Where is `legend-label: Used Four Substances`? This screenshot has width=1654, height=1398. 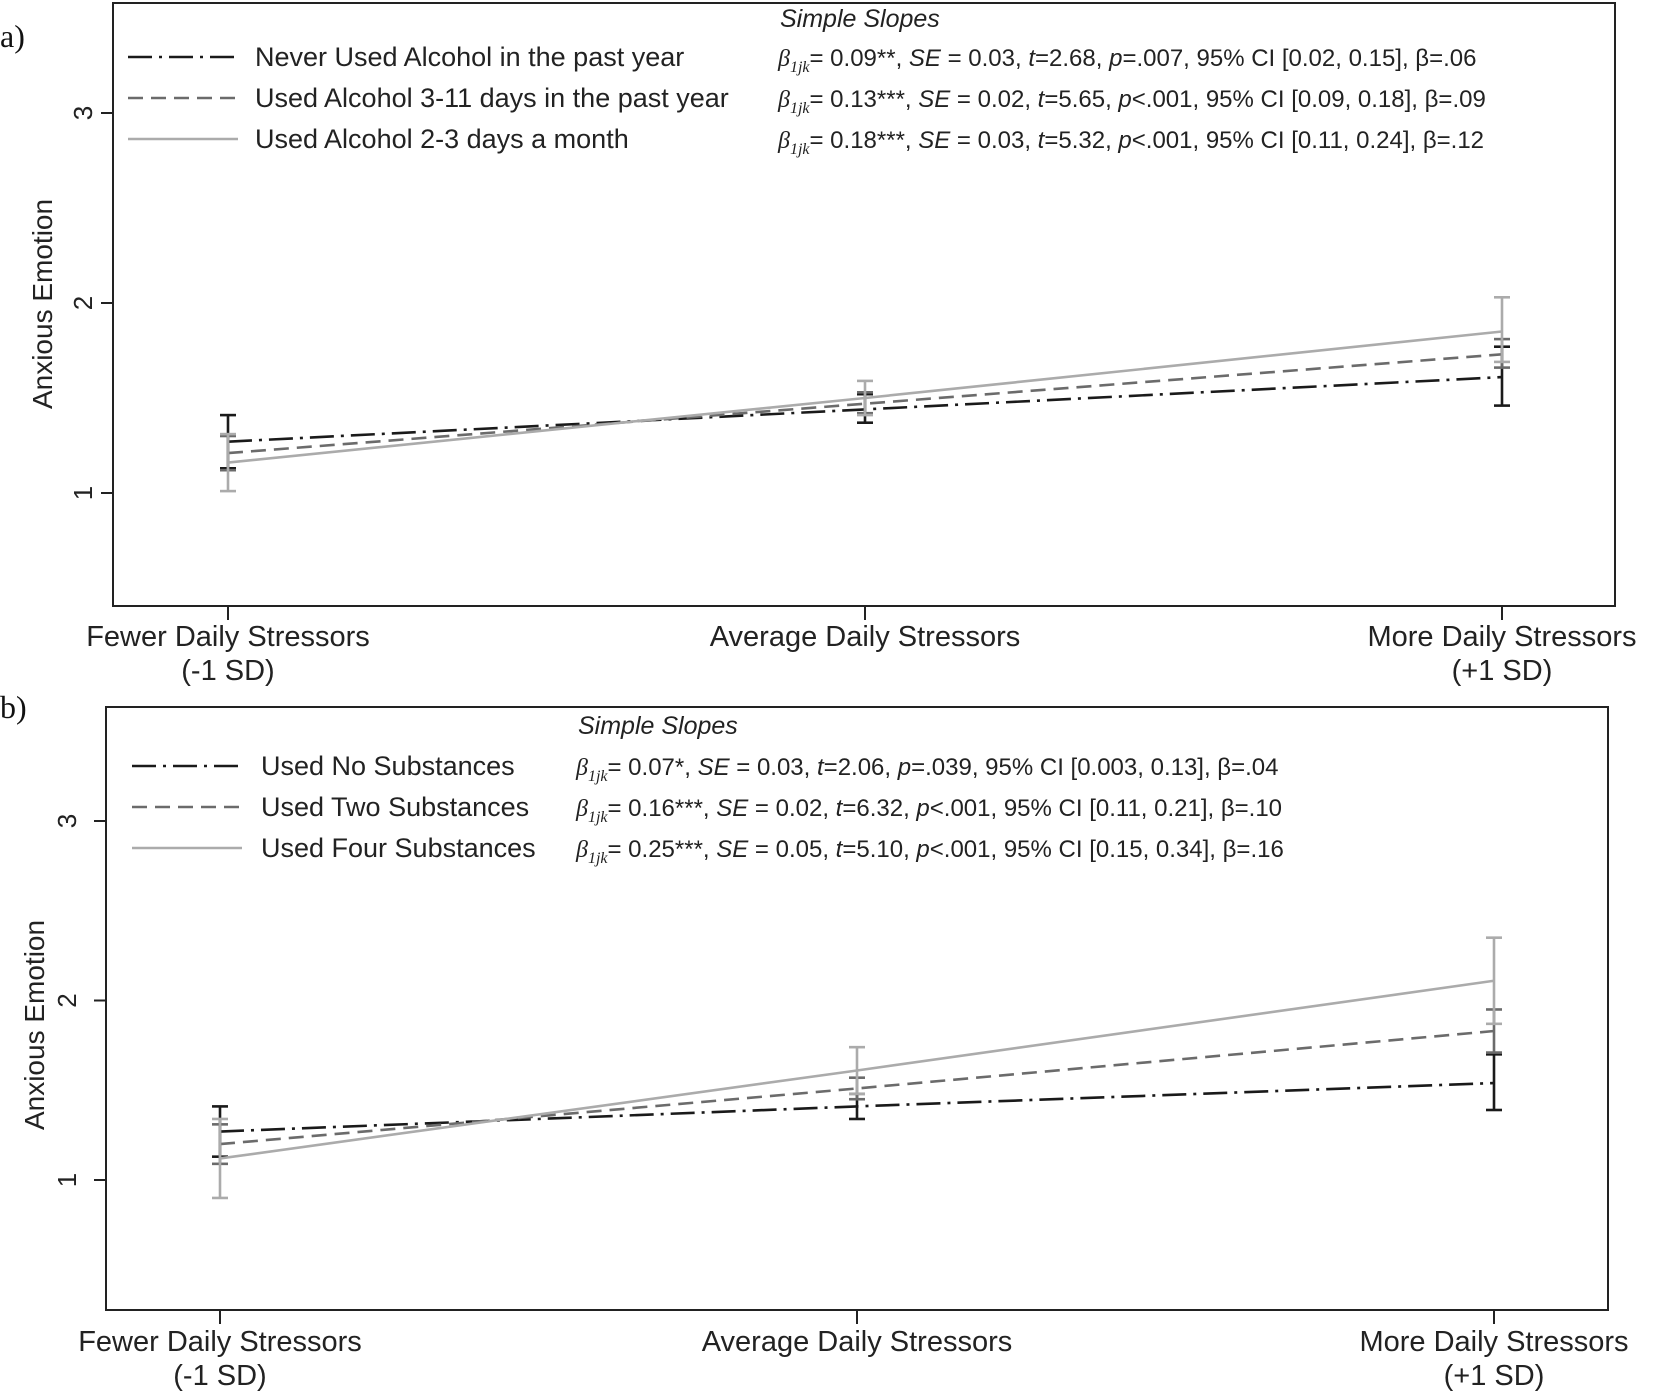 legend-label: Used Four Substances is located at coordinates (398, 848).